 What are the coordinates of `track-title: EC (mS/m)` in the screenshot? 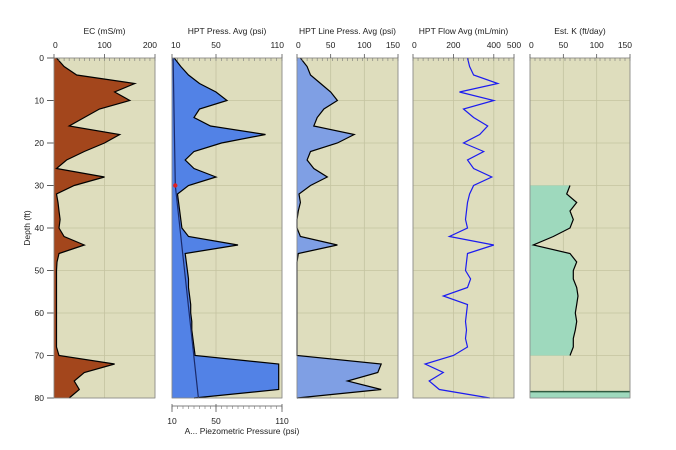 It's located at (104, 31).